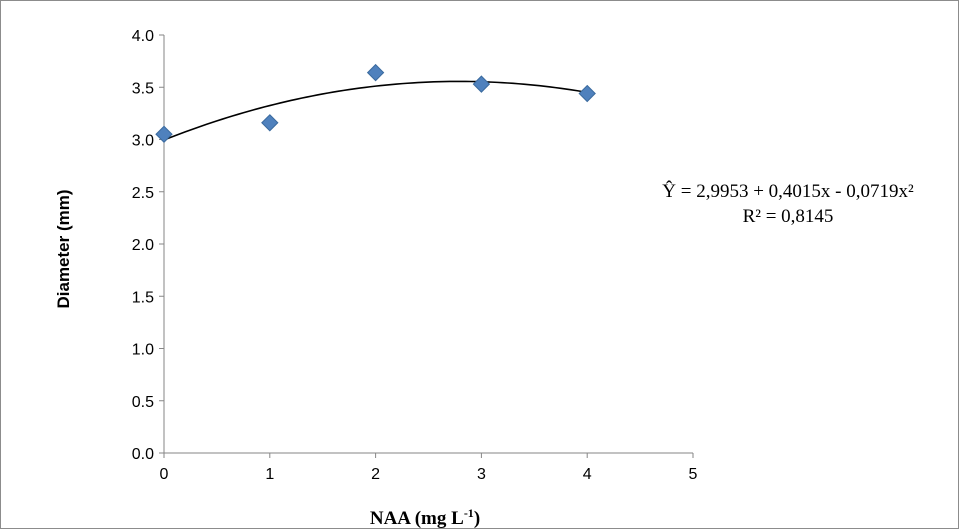  What do you see at coordinates (143, 88) in the screenshot?
I see `y-tick-label: 3.5` at bounding box center [143, 88].